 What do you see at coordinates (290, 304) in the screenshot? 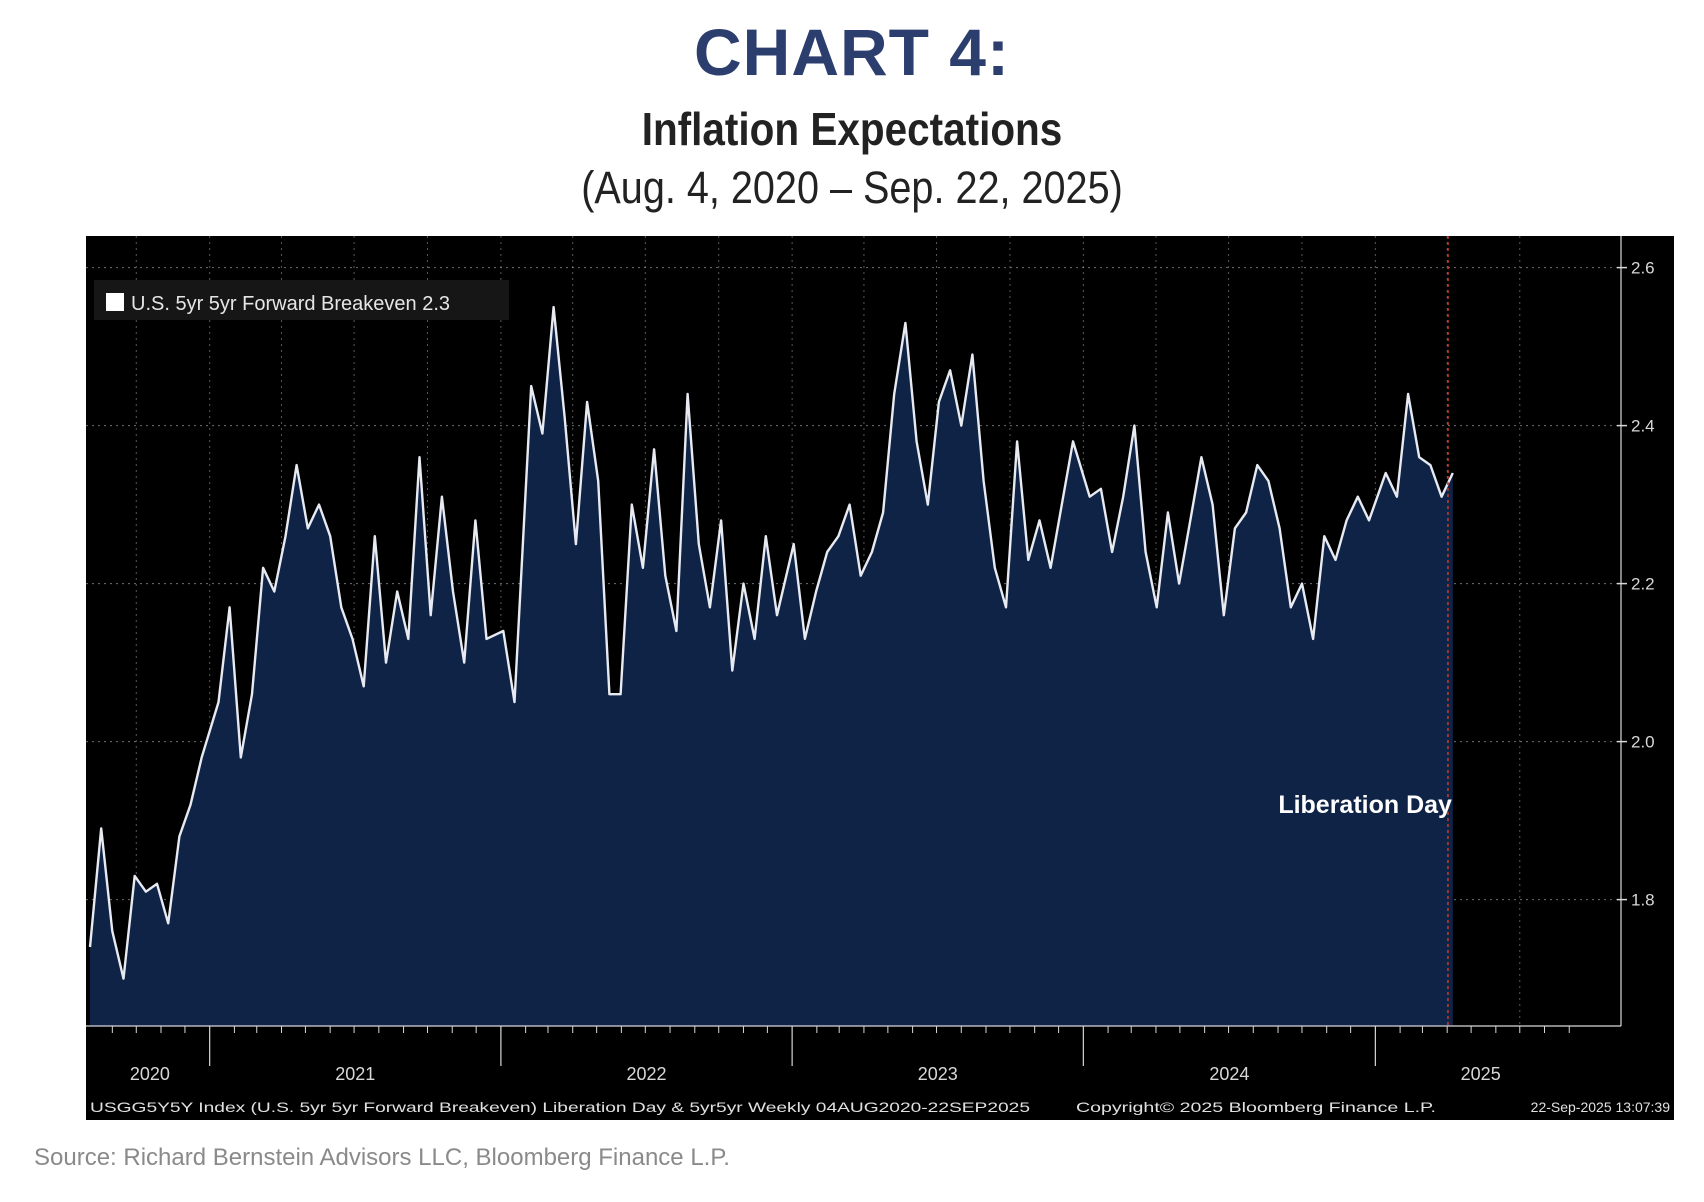
I see `legend-label: U.S. 5yr 5yr Forward Breakeven 2.3` at bounding box center [290, 304].